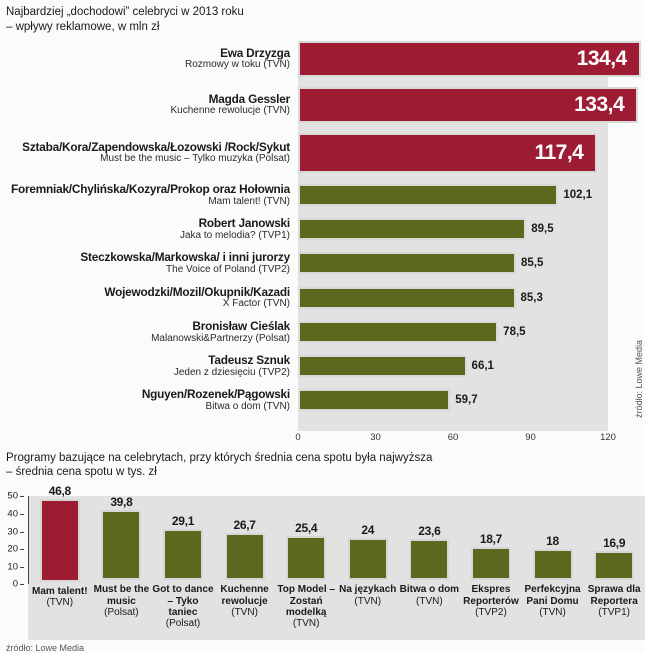 This screenshot has height=653, width=645. Describe the element at coordinates (12, 540) in the screenshot. I see `bottom-chart-y-axis: 50 40 30 20 10 0` at that location.